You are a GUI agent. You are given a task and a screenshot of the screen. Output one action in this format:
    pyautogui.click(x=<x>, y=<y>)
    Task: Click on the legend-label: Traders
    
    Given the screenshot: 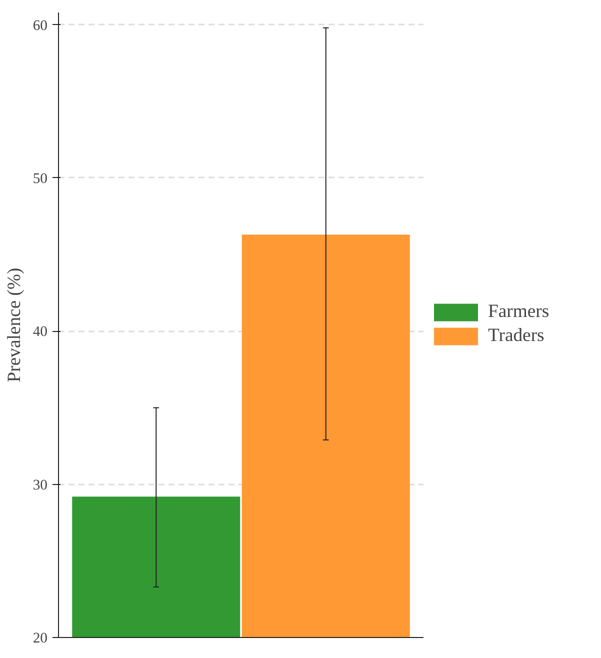 What is the action you would take?
    pyautogui.click(x=516, y=336)
    